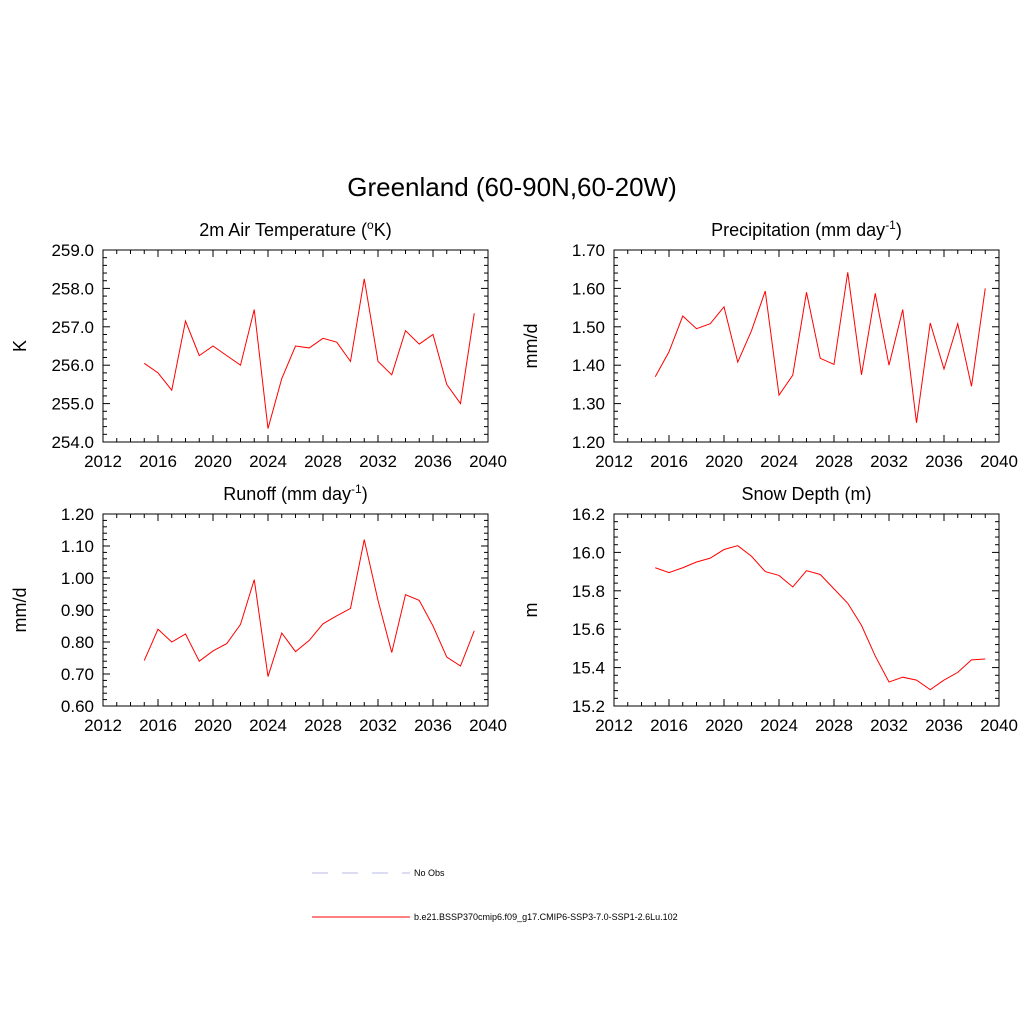 The height and width of the screenshot is (1024, 1024). Describe the element at coordinates (531, 610) in the screenshot. I see `y-axis-label: m` at that location.